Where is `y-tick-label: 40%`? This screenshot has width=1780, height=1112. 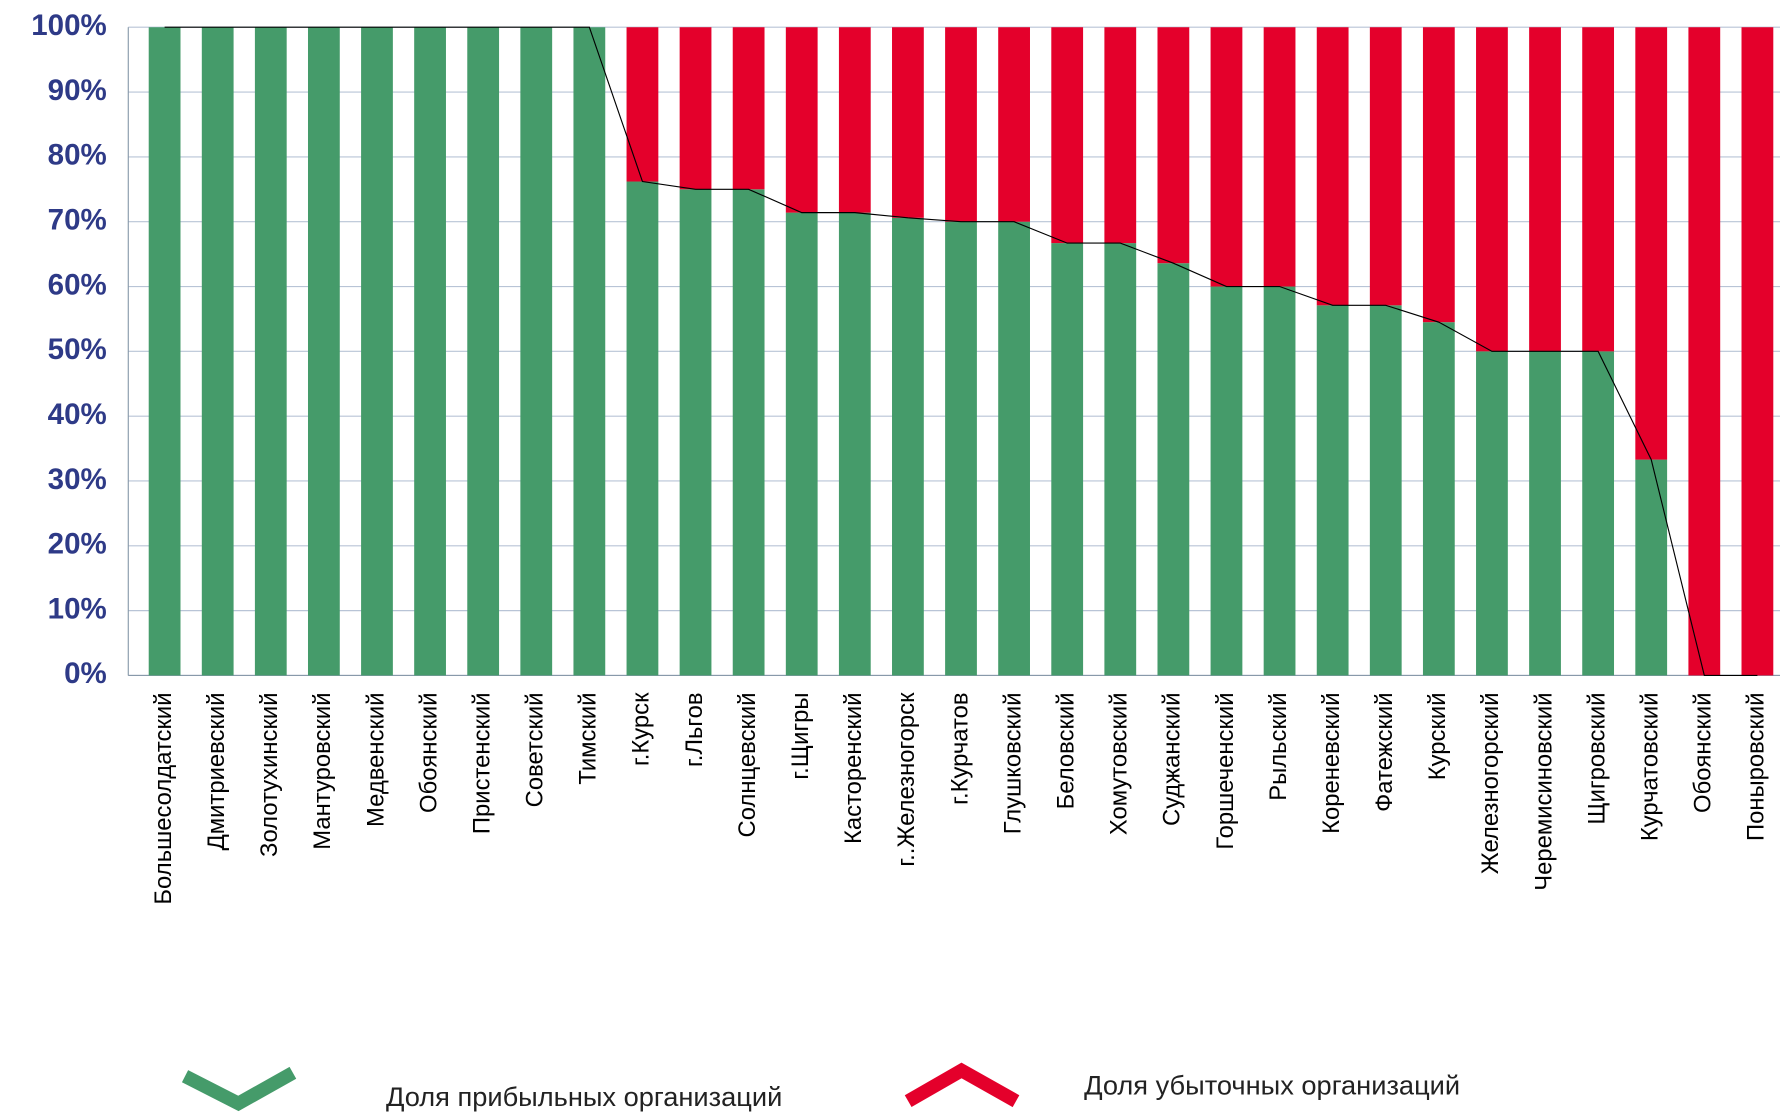
y-tick-label: 40% is located at coordinates (77, 414).